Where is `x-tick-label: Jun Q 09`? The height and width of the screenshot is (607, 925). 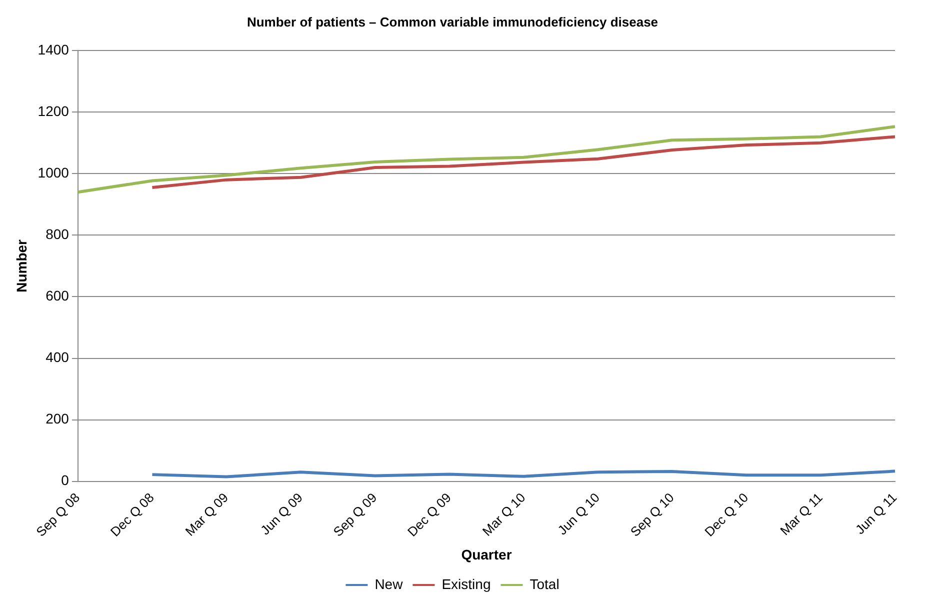
x-tick-label: Jun Q 09 is located at coordinates (282, 514).